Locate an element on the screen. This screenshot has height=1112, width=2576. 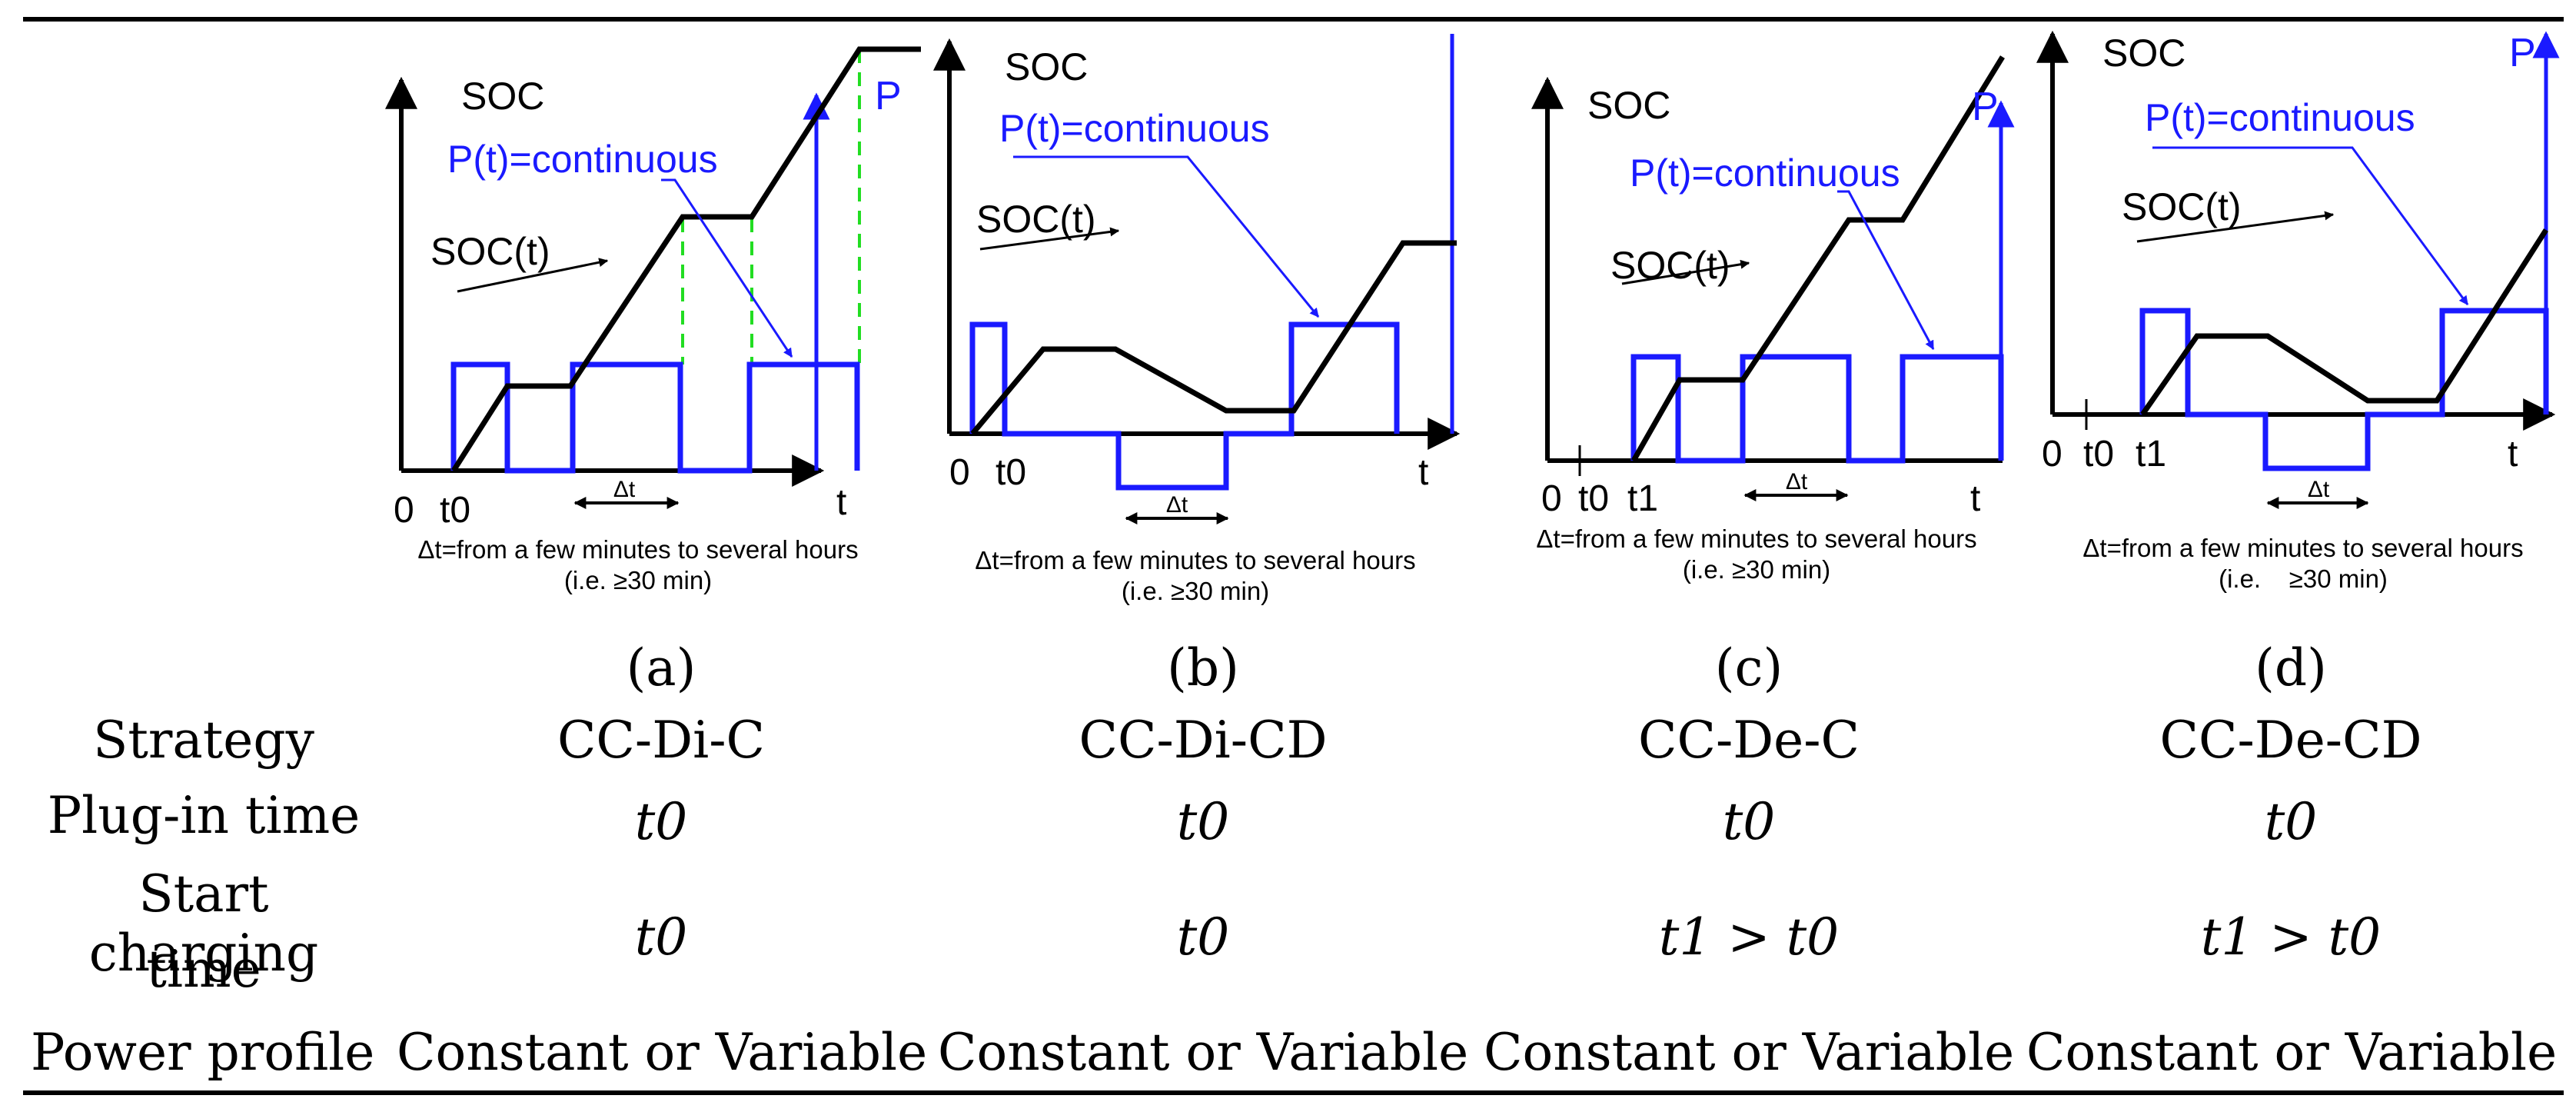
start-a: t0 is located at coordinates (661, 937).